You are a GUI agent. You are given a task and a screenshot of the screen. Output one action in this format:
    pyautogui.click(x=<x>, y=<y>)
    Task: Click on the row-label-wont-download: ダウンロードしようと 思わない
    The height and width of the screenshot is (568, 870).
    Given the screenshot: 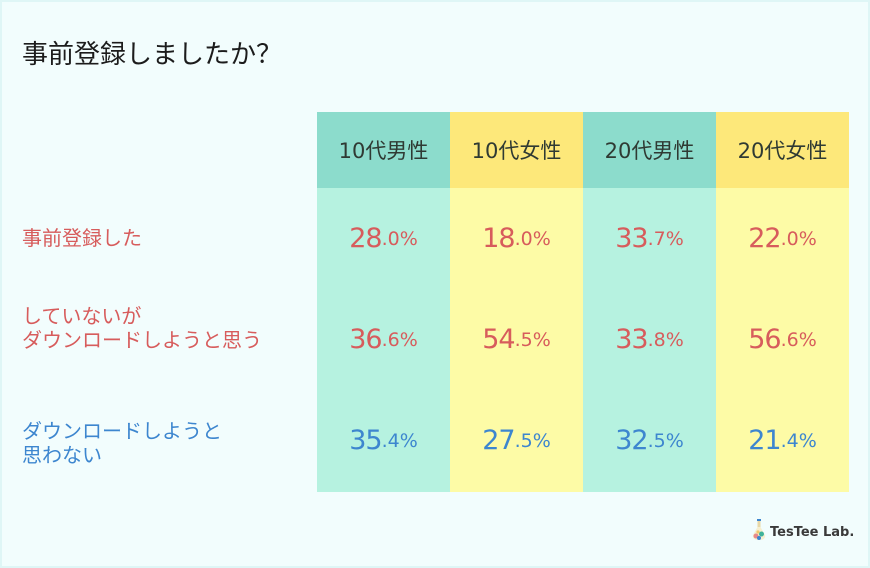 What is the action you would take?
    pyautogui.click(x=122, y=443)
    